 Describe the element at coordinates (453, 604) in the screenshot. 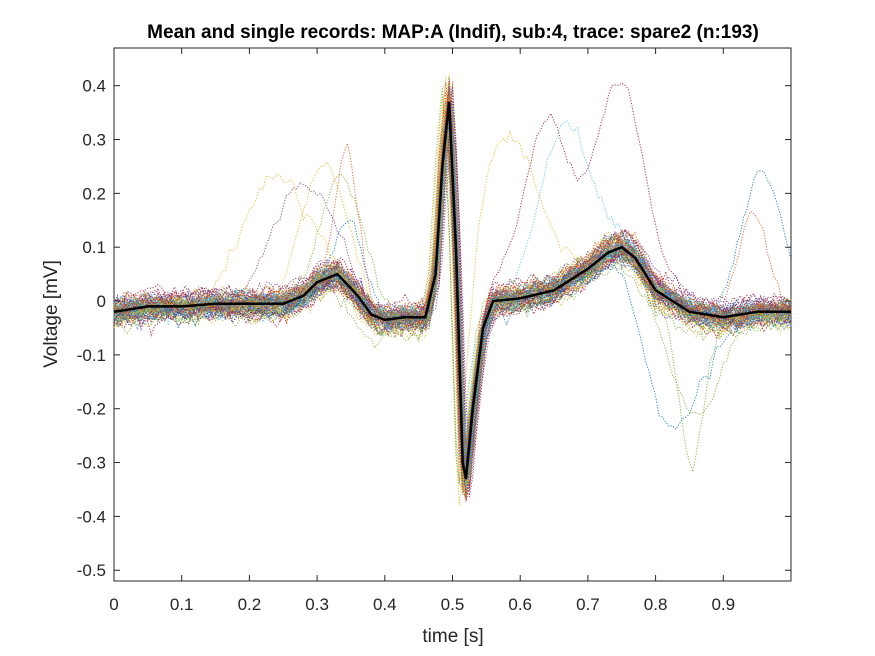

I see `x-tick-label: 0.5` at that location.